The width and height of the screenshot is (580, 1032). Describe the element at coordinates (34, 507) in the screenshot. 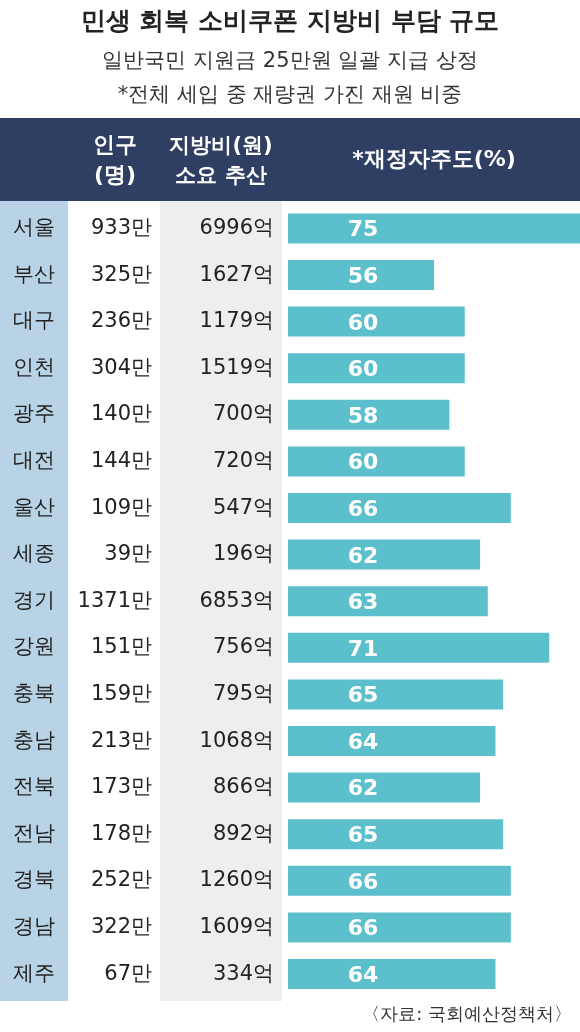

I see `y-tick-label: 울산` at that location.